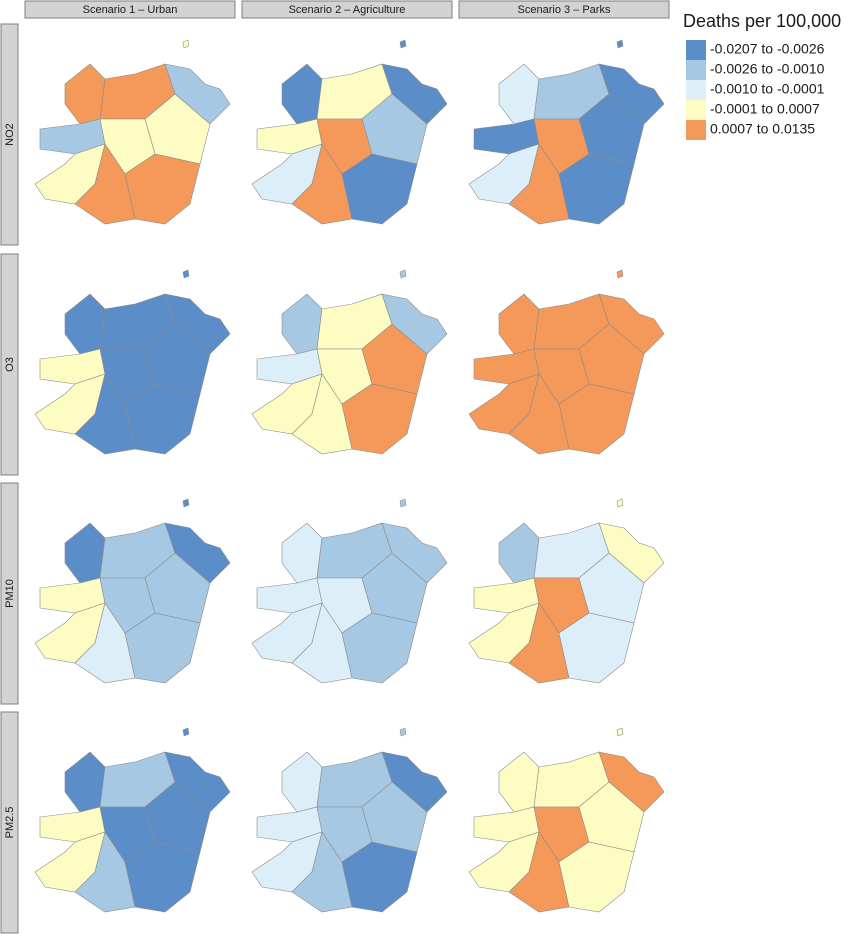 This screenshot has height=934, width=859. I want to click on legend-title: Deaths per 100,000, so click(762, 21).